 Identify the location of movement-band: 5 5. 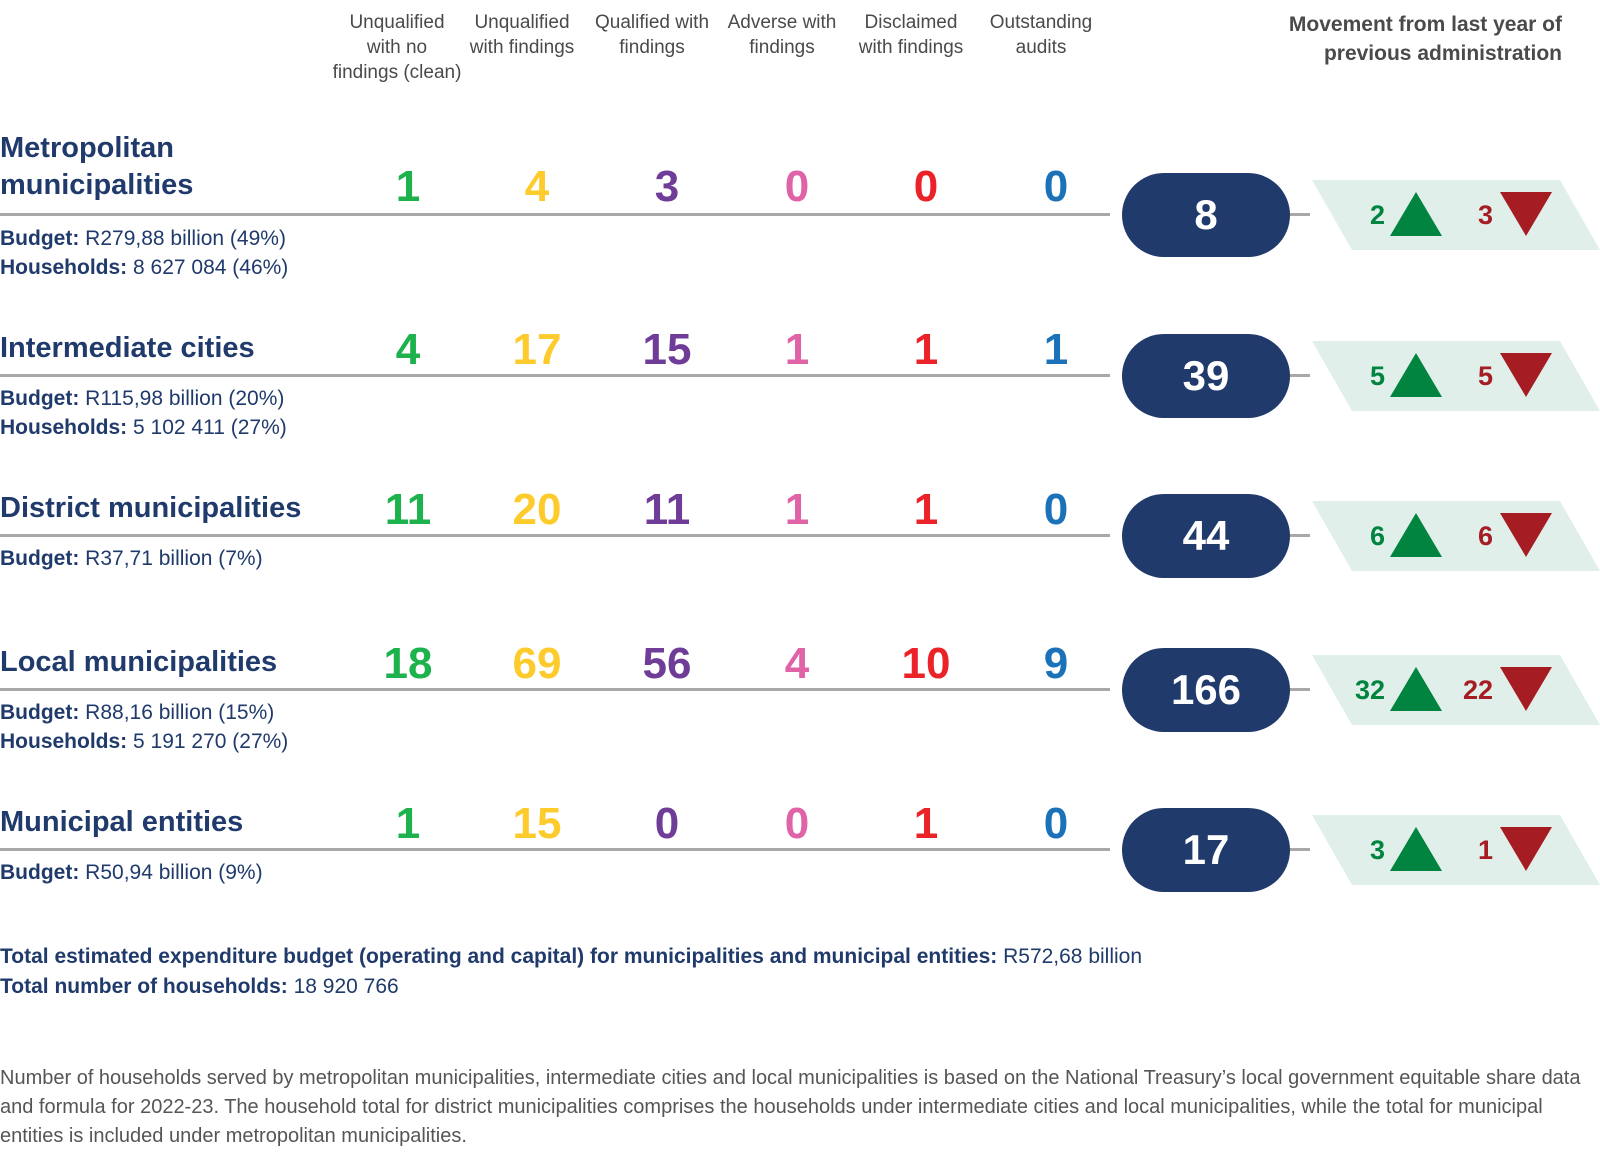
(1456, 376).